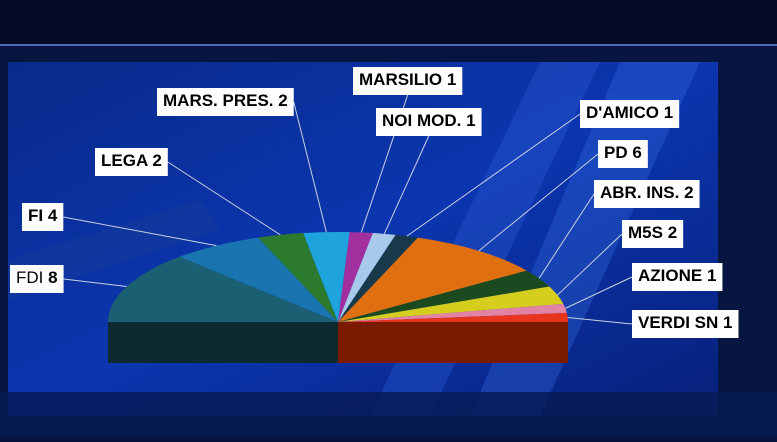 The width and height of the screenshot is (777, 442). Describe the element at coordinates (53, 215) in the screenshot. I see `slice-value: 4` at that location.